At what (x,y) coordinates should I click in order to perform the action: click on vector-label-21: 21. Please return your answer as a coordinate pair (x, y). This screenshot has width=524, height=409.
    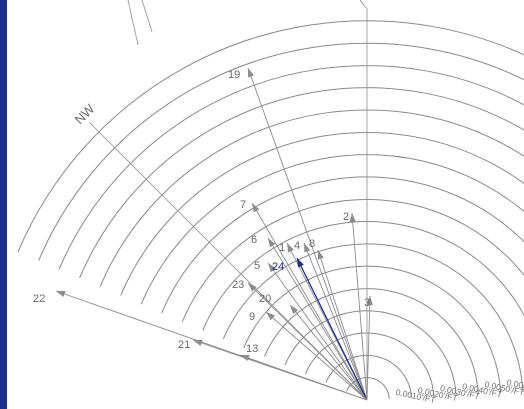
    Looking at the image, I should click on (184, 345).